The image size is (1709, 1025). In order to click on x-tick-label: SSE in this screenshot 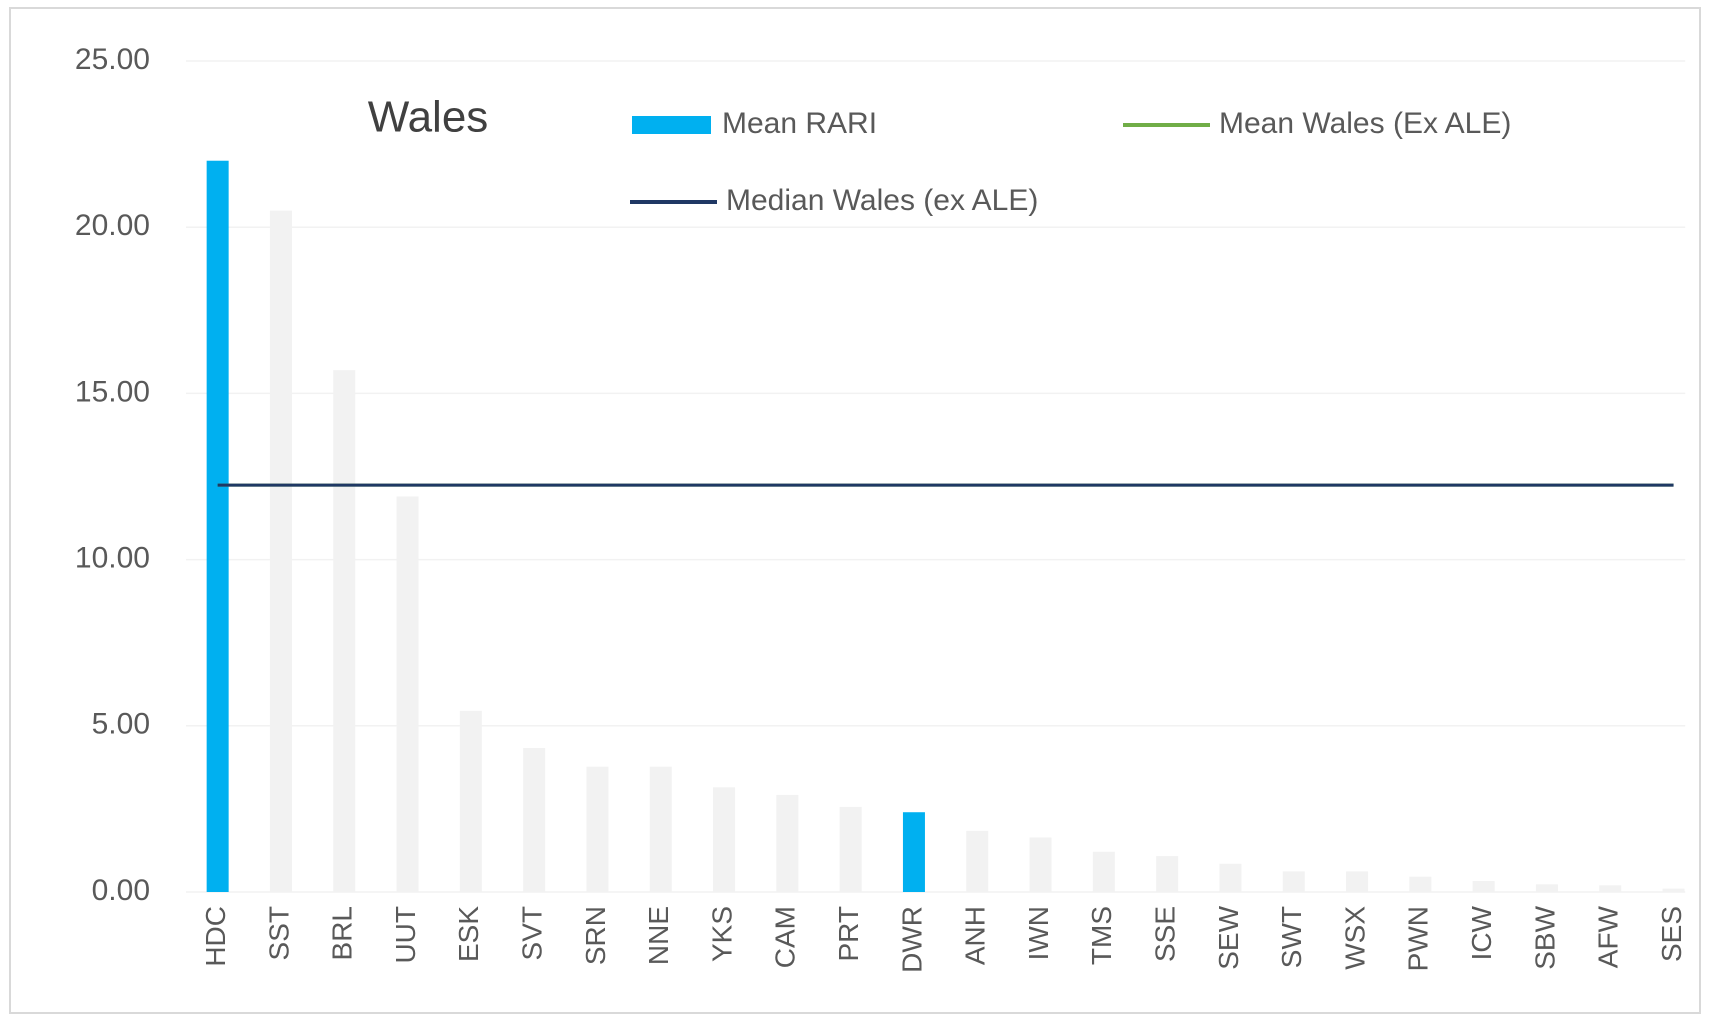, I will do `click(1165, 934)`.